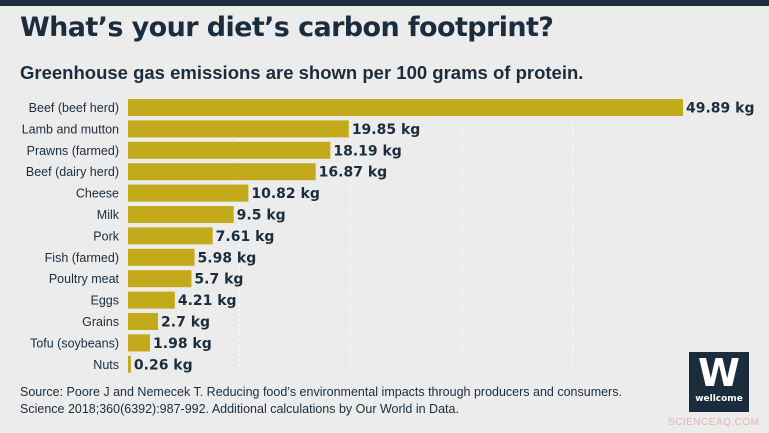 This screenshot has width=769, height=433. I want to click on category-label: Cheese, so click(97, 194).